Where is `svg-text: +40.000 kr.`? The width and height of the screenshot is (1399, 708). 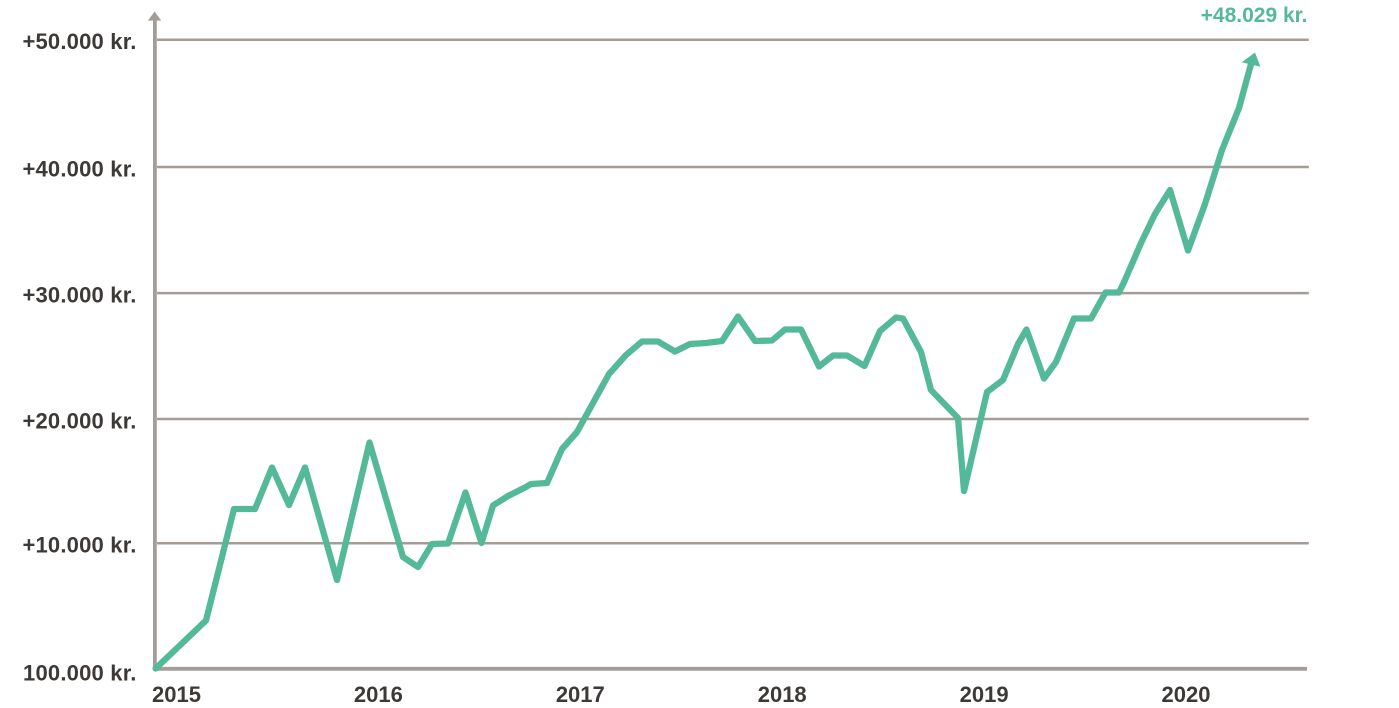
svg-text: +40.000 kr. is located at coordinates (79, 168).